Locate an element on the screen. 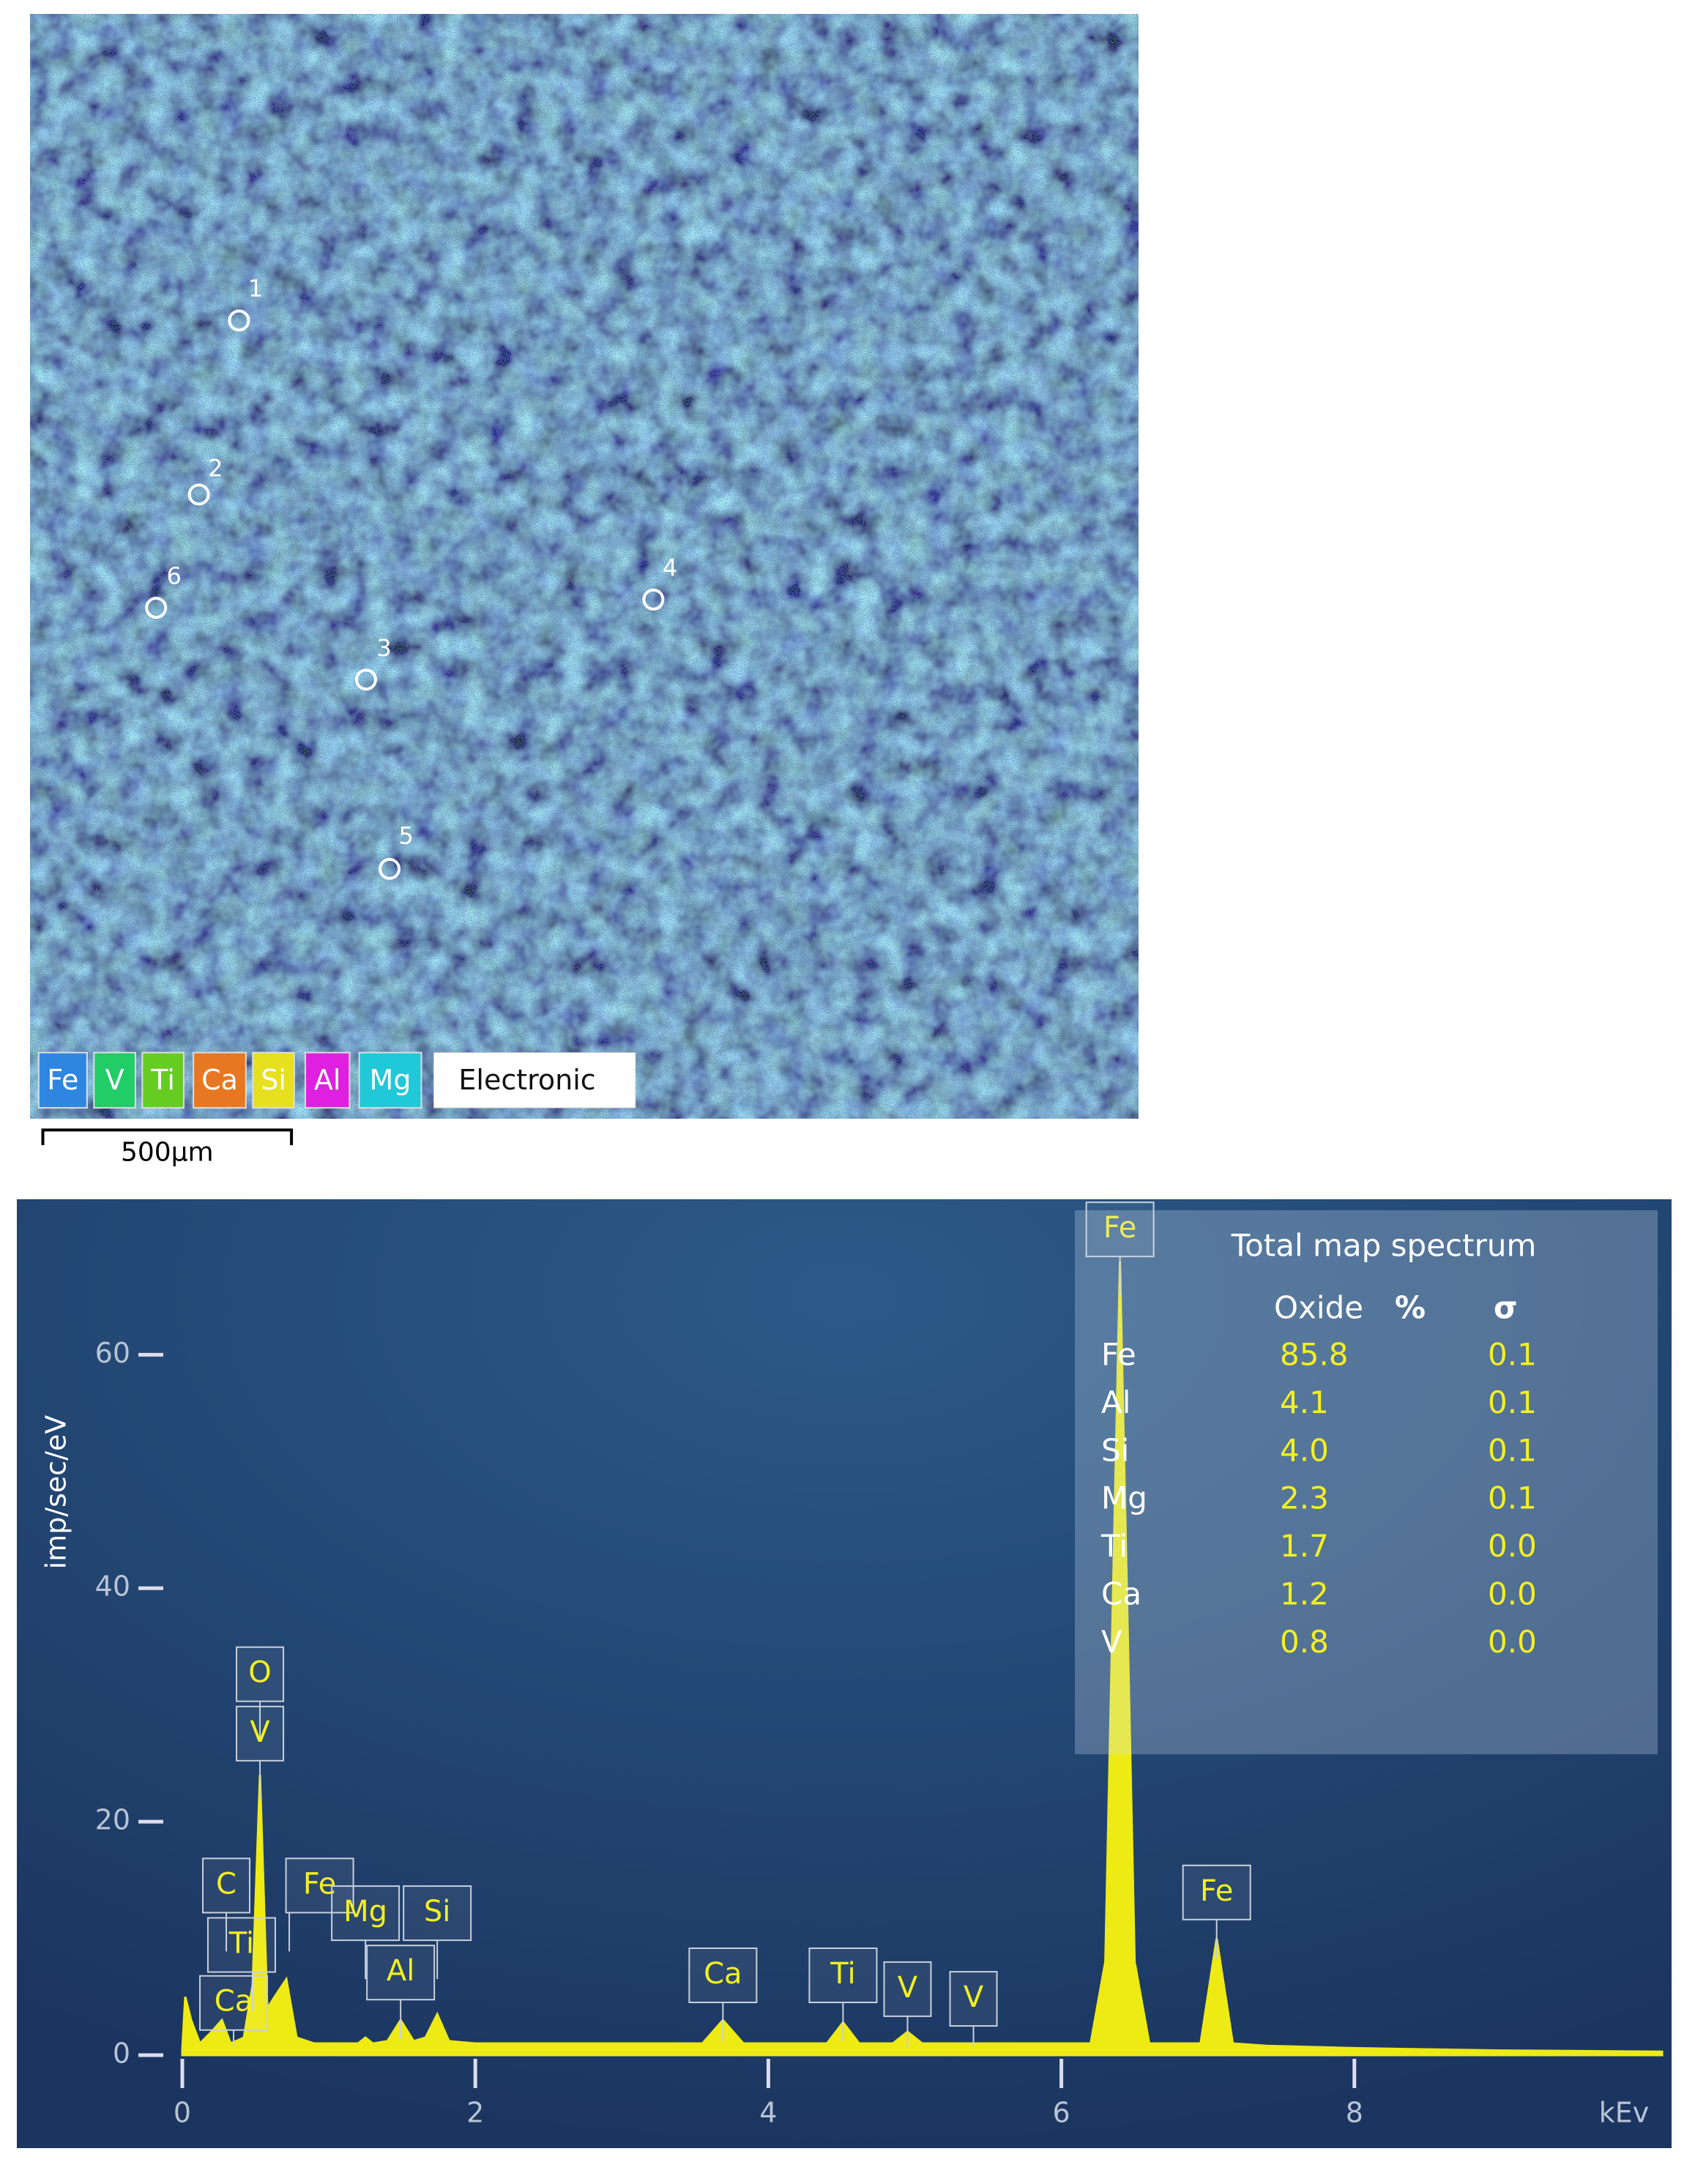 This screenshot has width=1695, height=2184. table-header: σ is located at coordinates (1506, 1308).